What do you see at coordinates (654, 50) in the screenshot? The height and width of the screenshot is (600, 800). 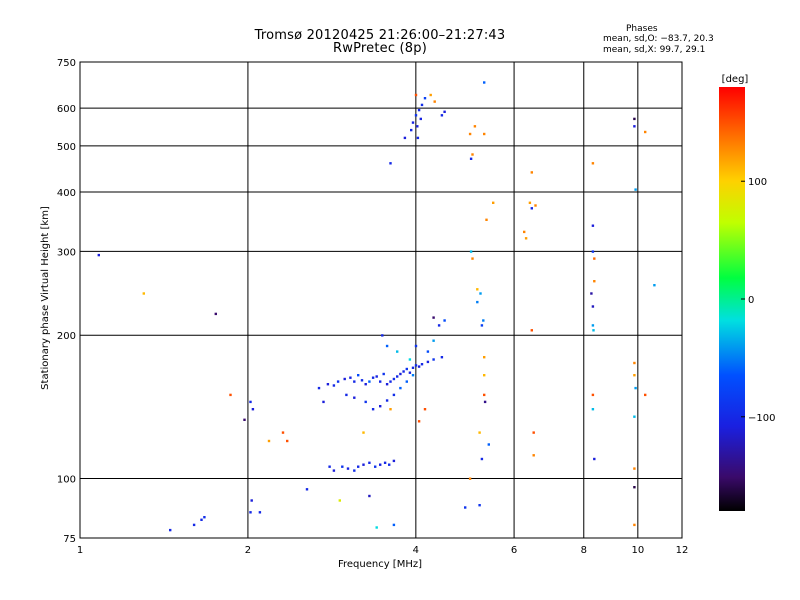 I see `mean-sd-x-readout: mean, sd,X: 99.7, 29.1` at bounding box center [654, 50].